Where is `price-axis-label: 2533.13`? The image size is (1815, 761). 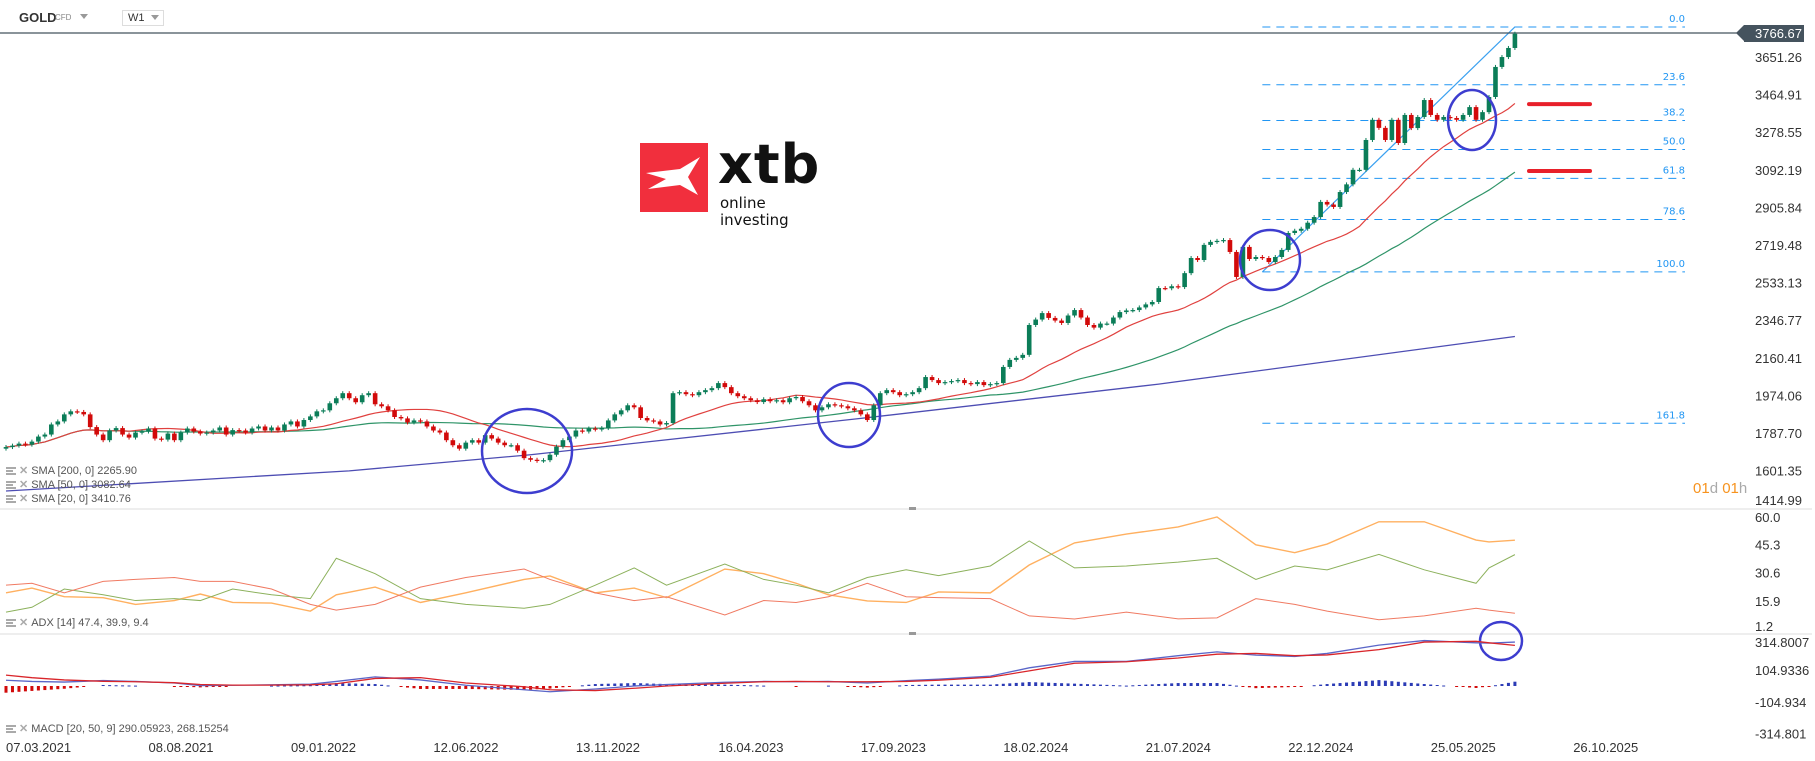
price-axis-label: 2533.13 is located at coordinates (1778, 283).